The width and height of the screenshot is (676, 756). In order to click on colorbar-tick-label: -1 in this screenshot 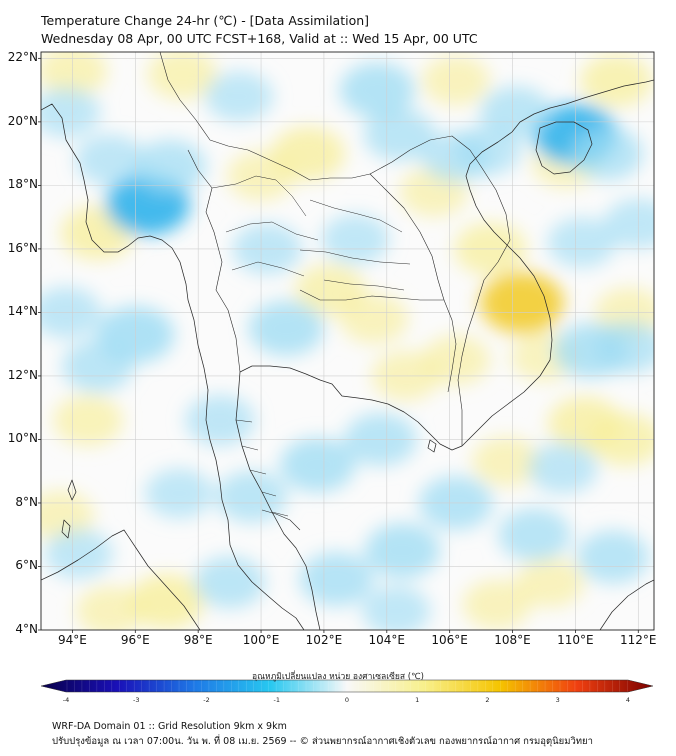, I will do `click(276, 700)`.